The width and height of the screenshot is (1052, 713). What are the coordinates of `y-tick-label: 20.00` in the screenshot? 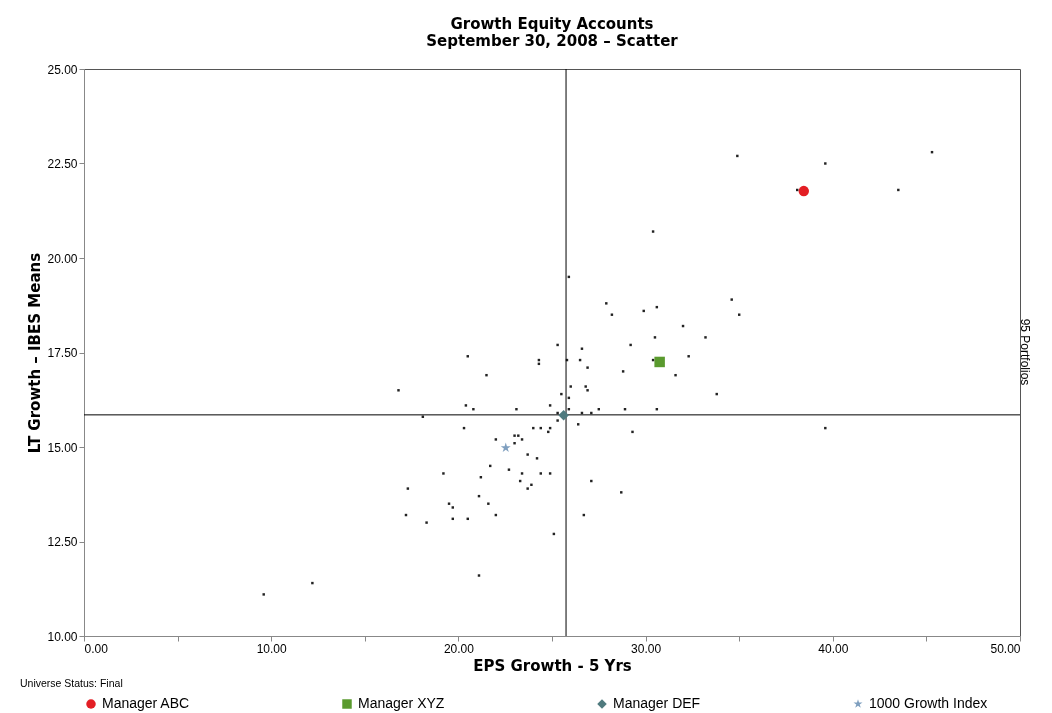 It's located at (62, 258).